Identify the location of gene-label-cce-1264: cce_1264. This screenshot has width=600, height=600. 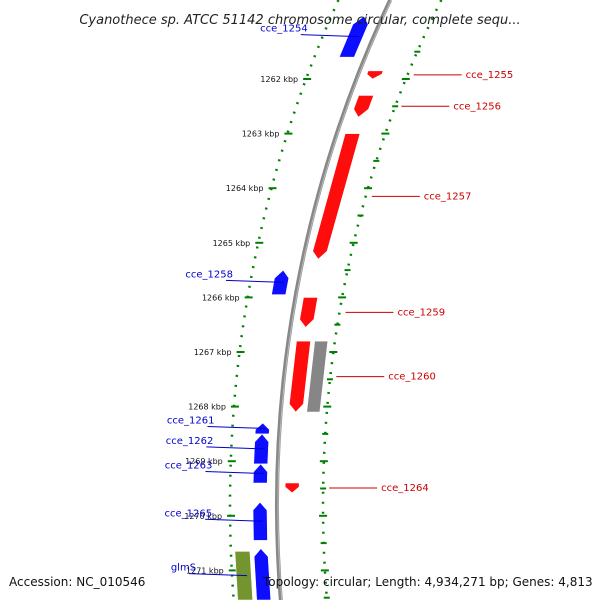
(405, 488).